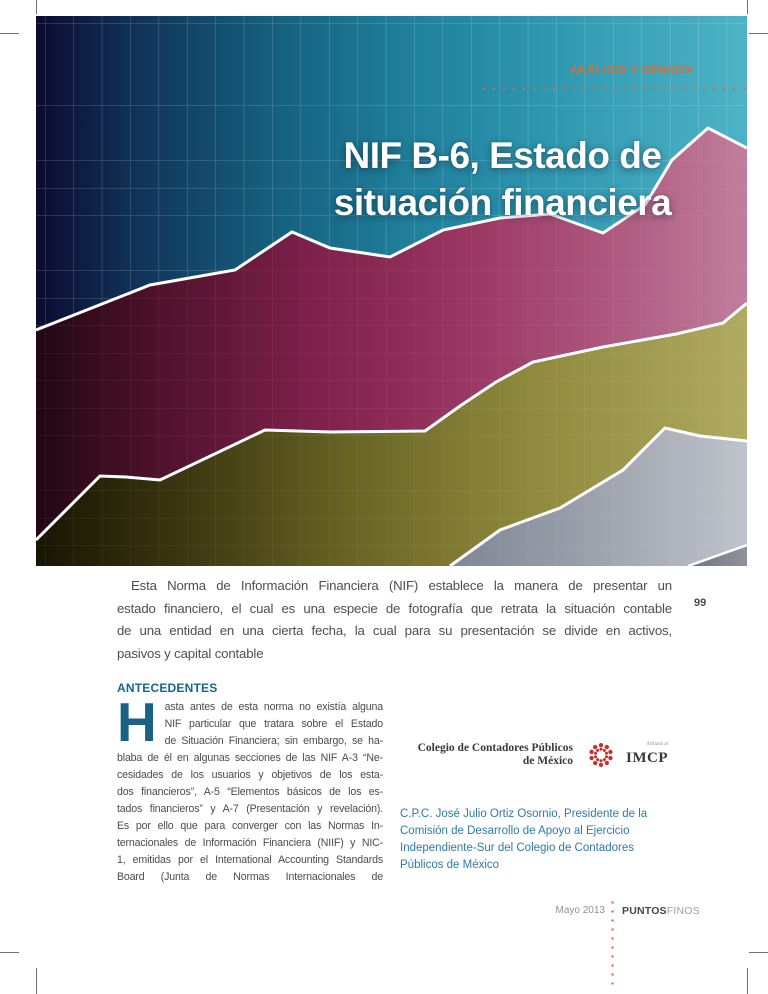 This screenshot has height=994, width=768. What do you see at coordinates (137, 722) in the screenshot?
I see `drop-cap: H` at bounding box center [137, 722].